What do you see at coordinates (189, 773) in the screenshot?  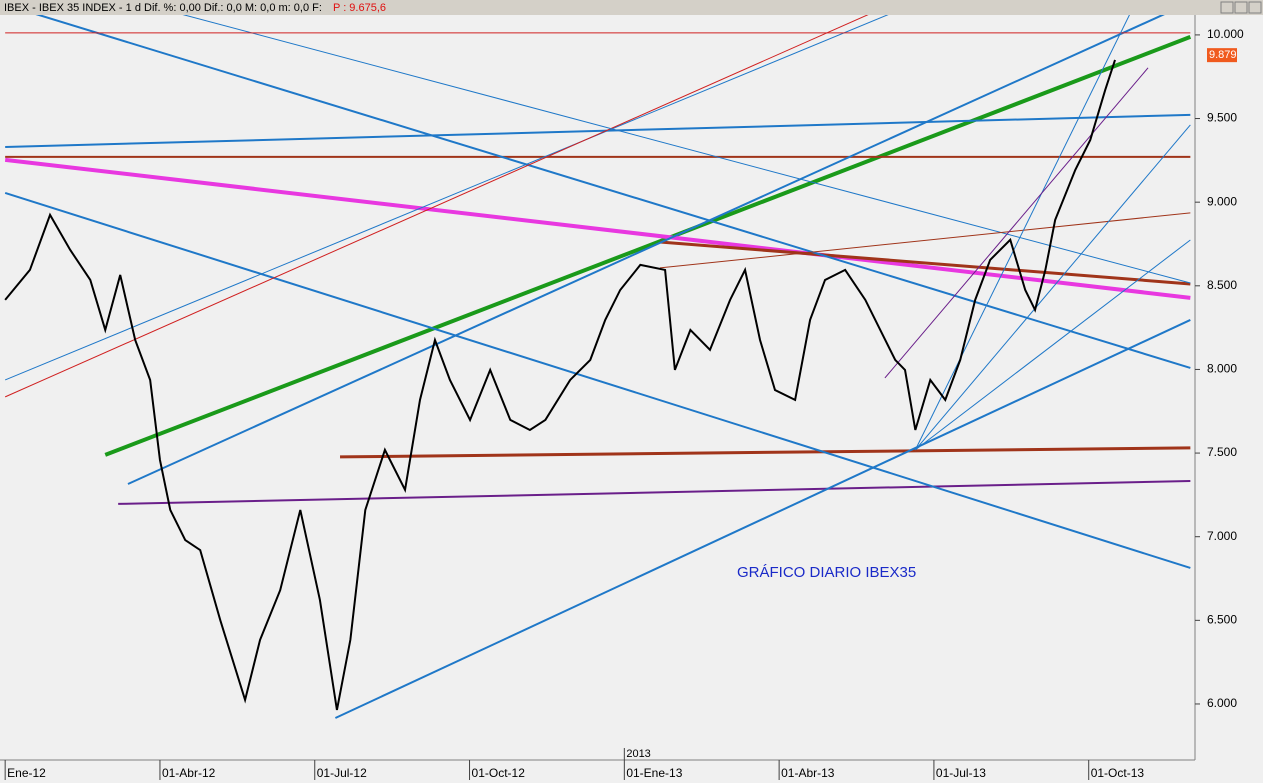 I see `x-tick-label: 01-Abr-12` at bounding box center [189, 773].